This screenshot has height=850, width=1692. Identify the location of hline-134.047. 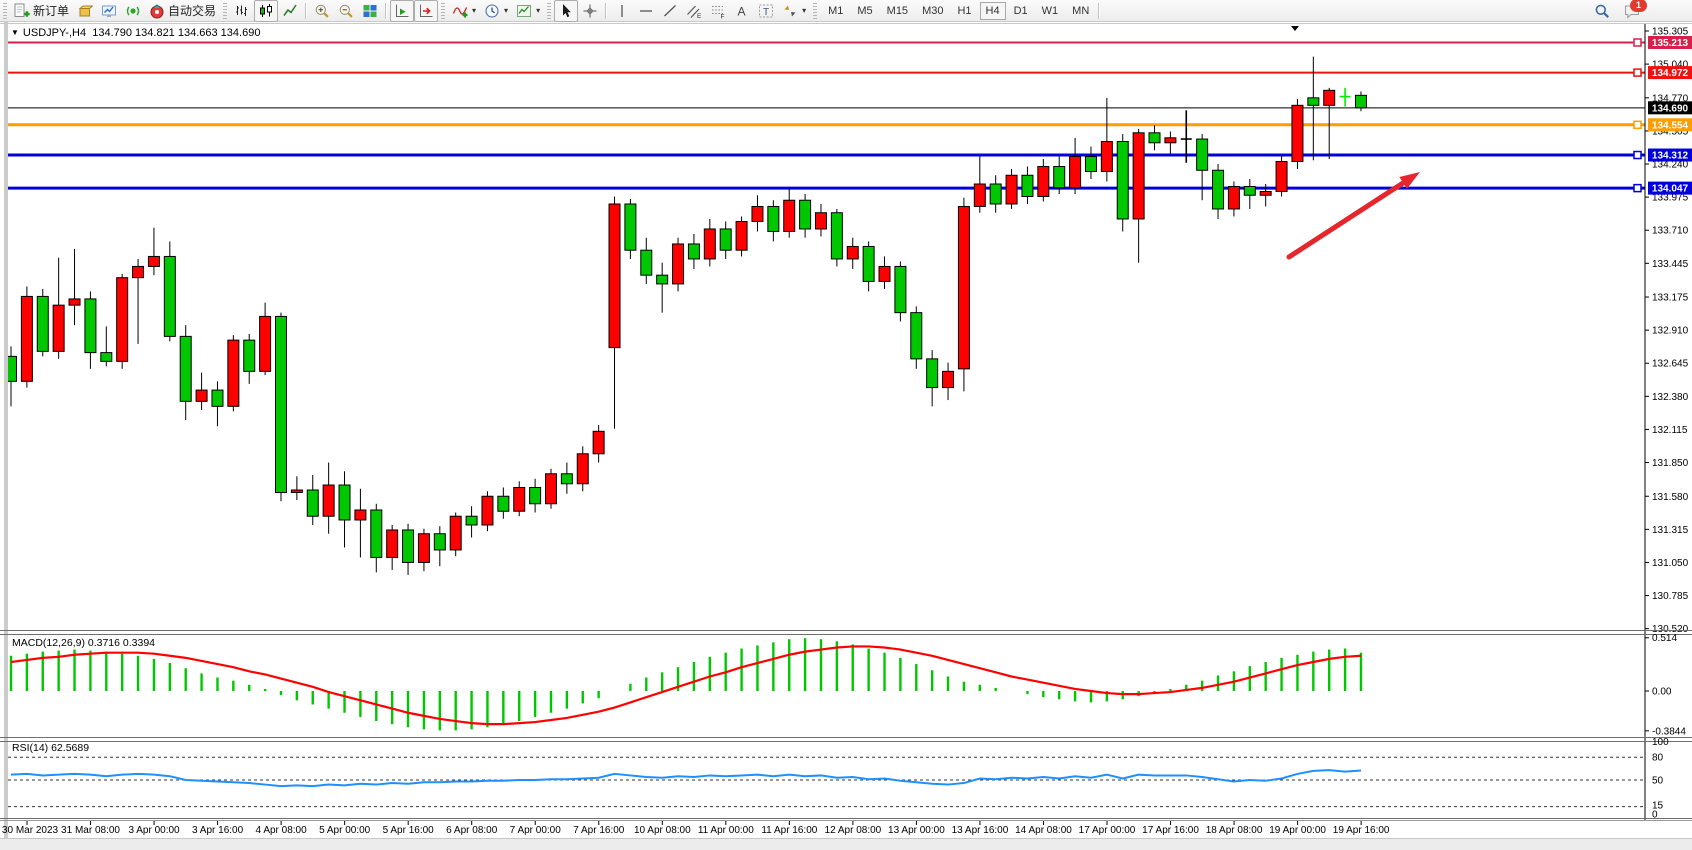
(826, 188).